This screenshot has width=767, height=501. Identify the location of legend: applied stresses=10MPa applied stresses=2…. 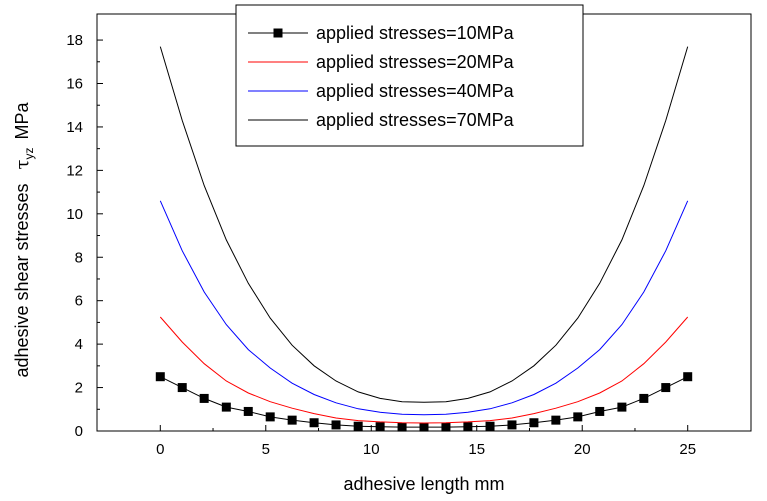
(409, 75).